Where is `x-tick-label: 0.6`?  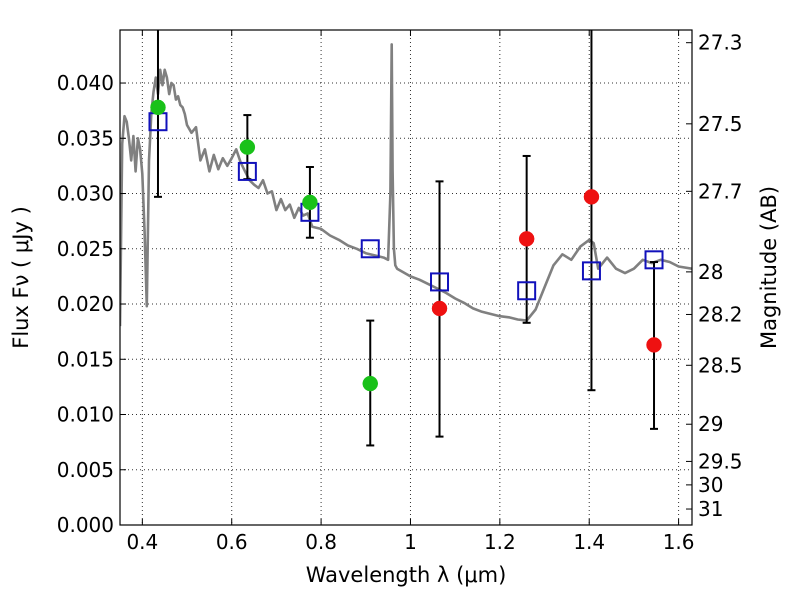
x-tick-label: 0.6 is located at coordinates (232, 542).